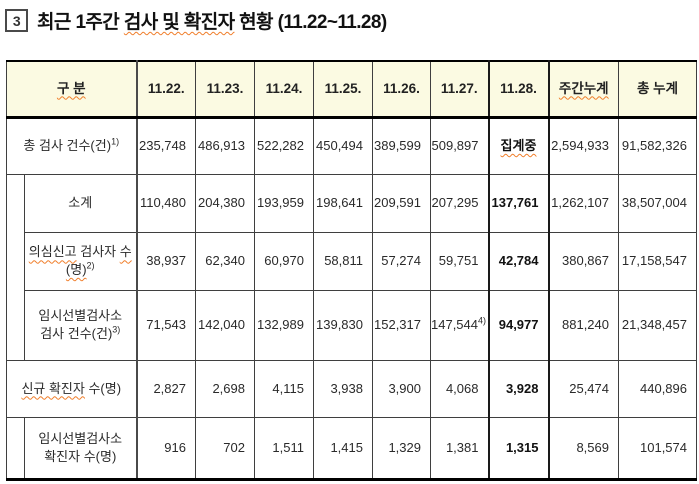 The width and height of the screenshot is (699, 484). I want to click on value-cell: 60,970, so click(284, 261).